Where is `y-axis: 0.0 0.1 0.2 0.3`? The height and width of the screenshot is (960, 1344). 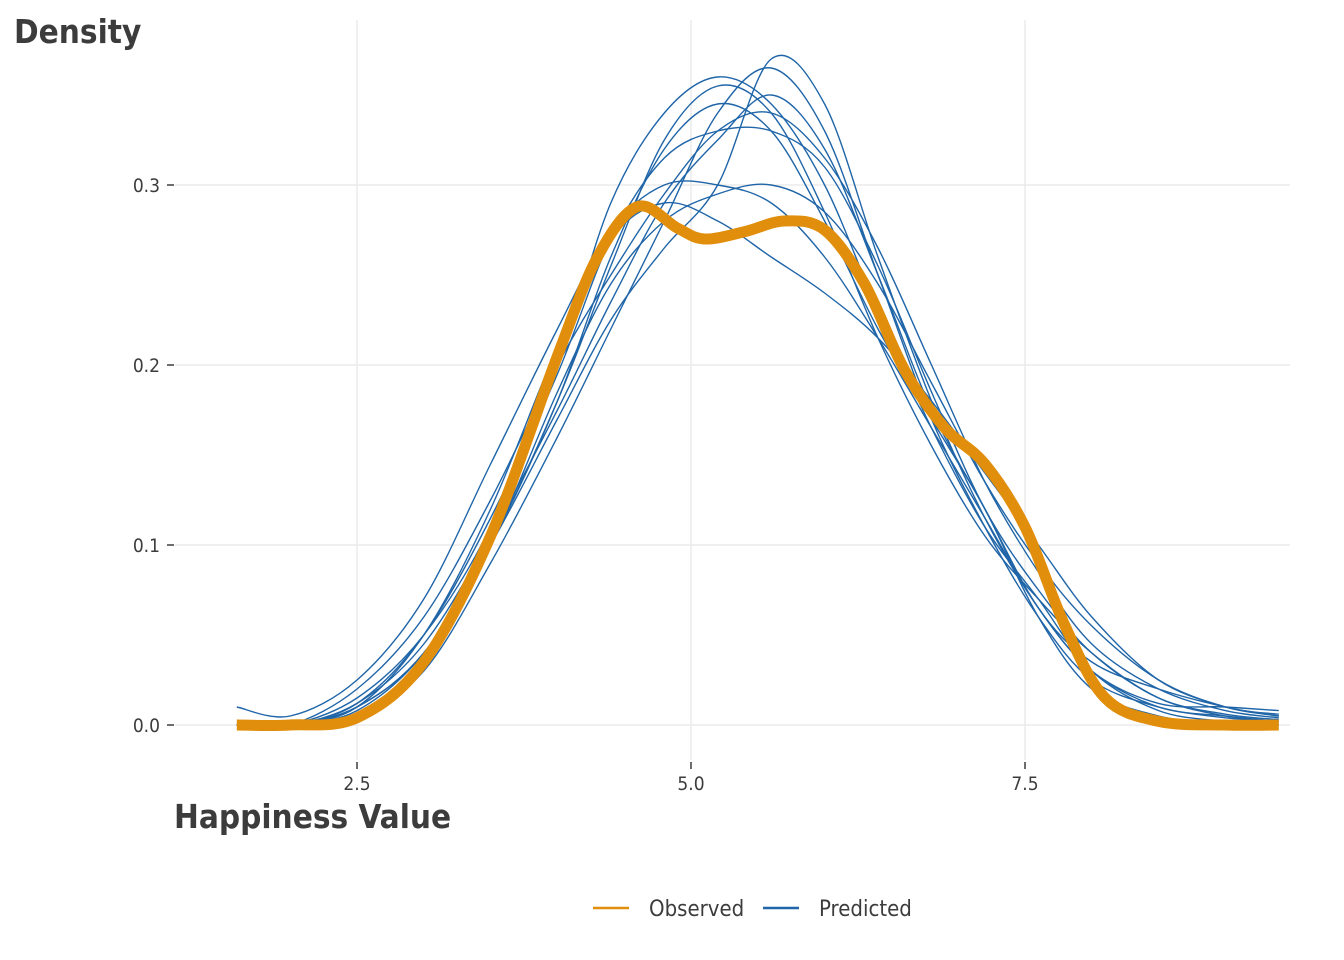
y-axis: 0.0 0.1 0.2 0.3 is located at coordinates (153, 456).